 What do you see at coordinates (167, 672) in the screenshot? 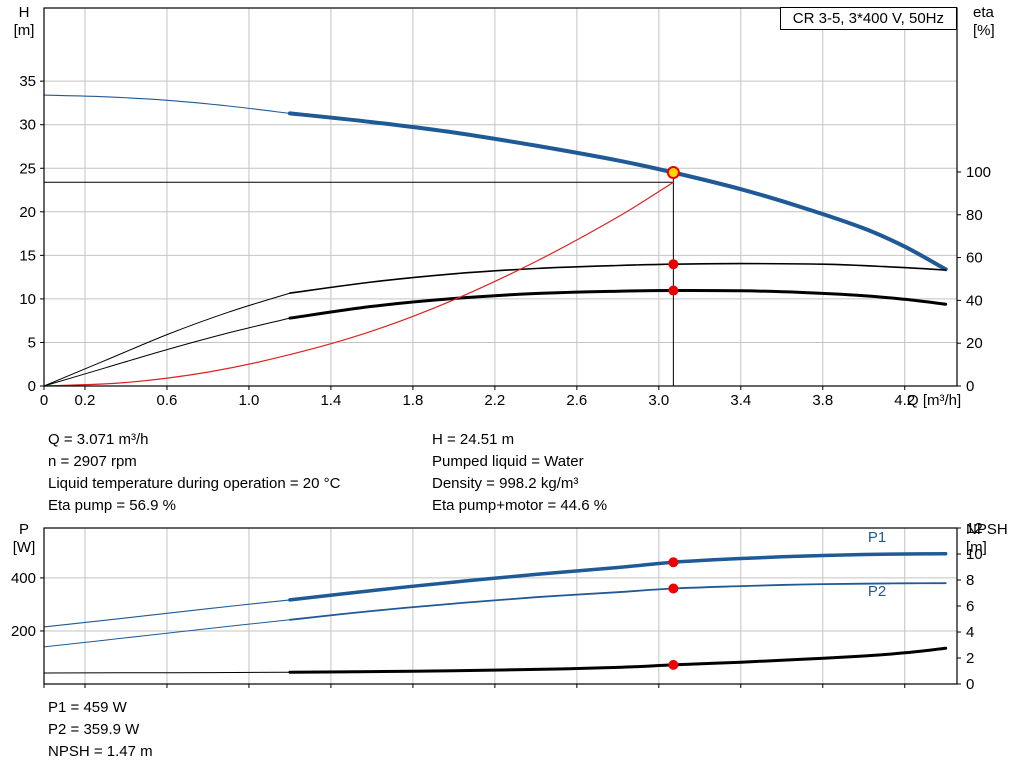
I see `npsh-curve-extension` at bounding box center [167, 672].